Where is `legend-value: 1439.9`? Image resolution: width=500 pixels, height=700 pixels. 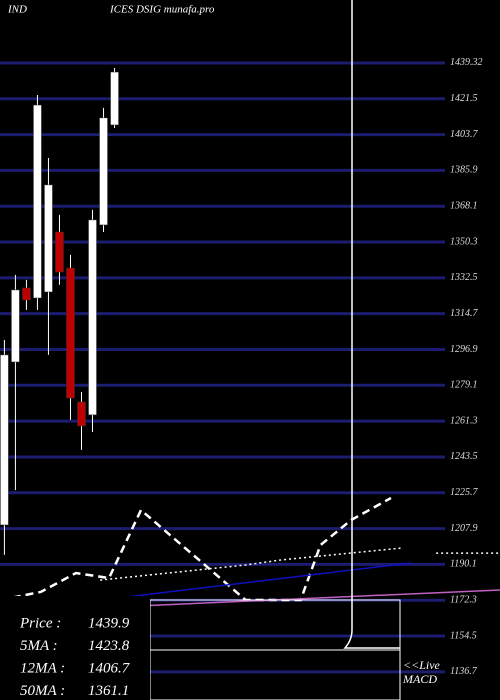
legend-value: 1439.9 is located at coordinates (109, 623).